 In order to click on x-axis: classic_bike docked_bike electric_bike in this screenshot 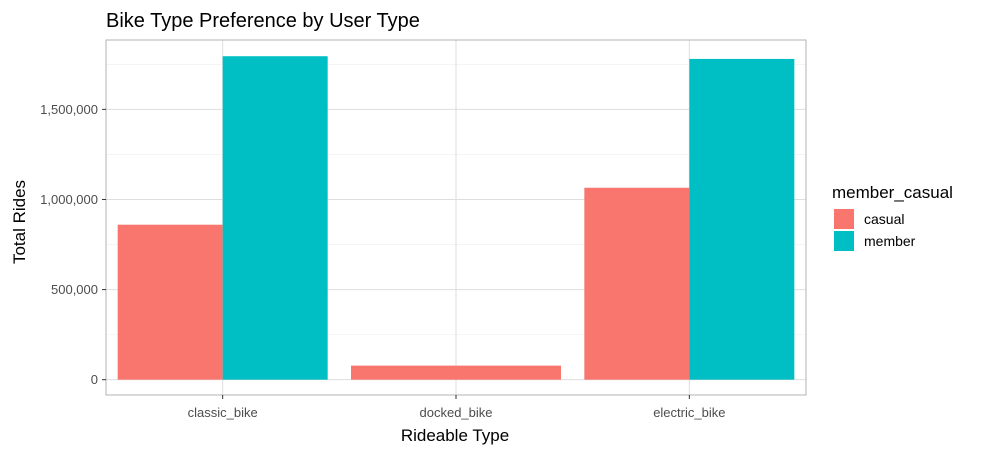, I will do `click(456, 407)`.